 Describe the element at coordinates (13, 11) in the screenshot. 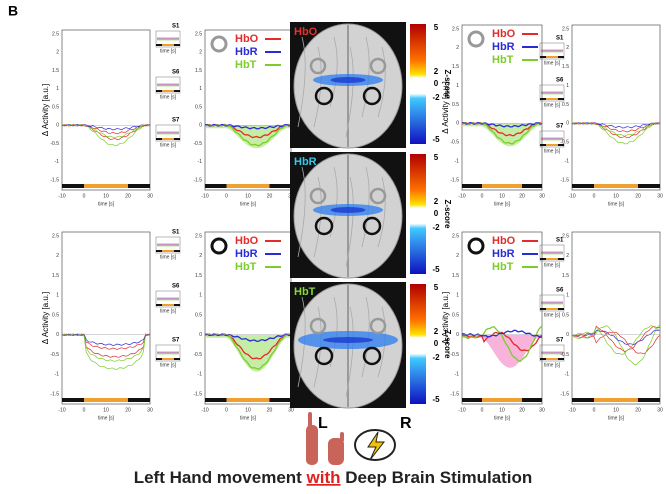

I see `panel-label: B` at that location.